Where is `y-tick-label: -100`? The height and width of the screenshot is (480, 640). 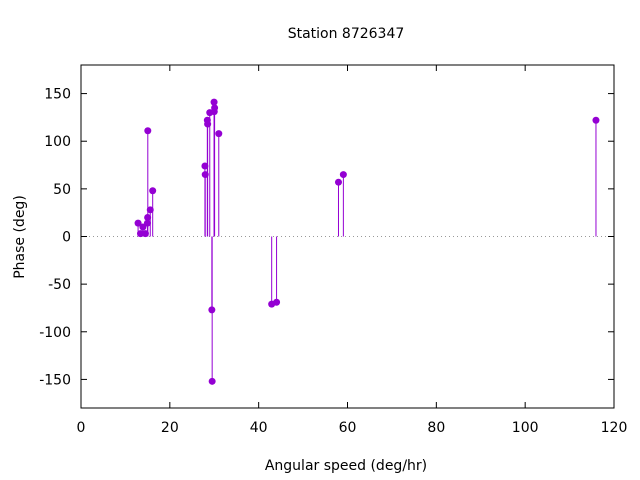 y-tick-label: -100 is located at coordinates (55, 333).